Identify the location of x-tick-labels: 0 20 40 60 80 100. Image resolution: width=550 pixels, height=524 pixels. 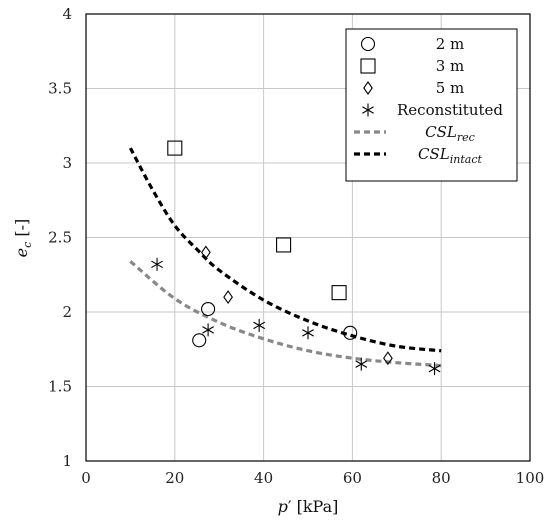
(312, 478).